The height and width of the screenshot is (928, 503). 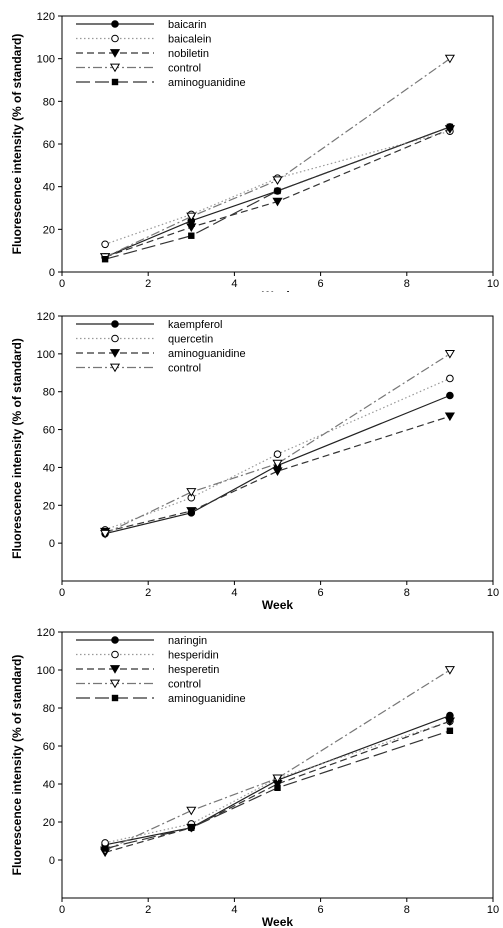 I want to click on series-line-kaempferol, so click(x=277, y=464).